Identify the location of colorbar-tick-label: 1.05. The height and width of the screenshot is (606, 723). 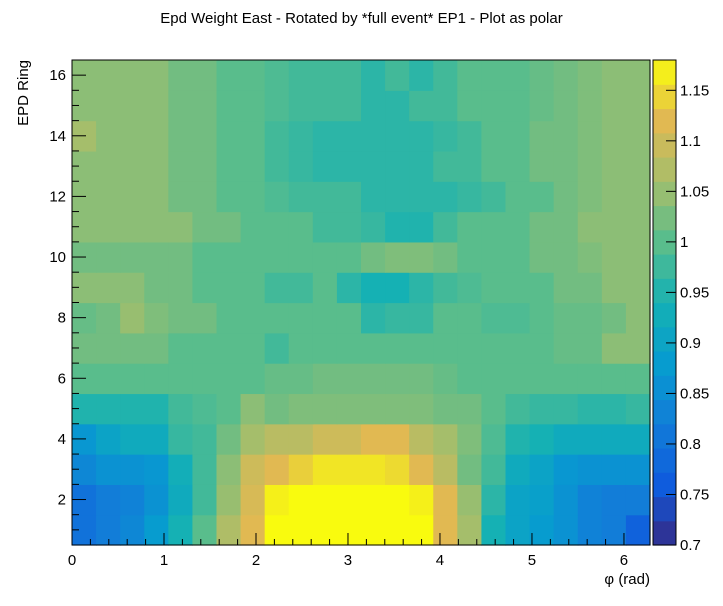
(694, 191).